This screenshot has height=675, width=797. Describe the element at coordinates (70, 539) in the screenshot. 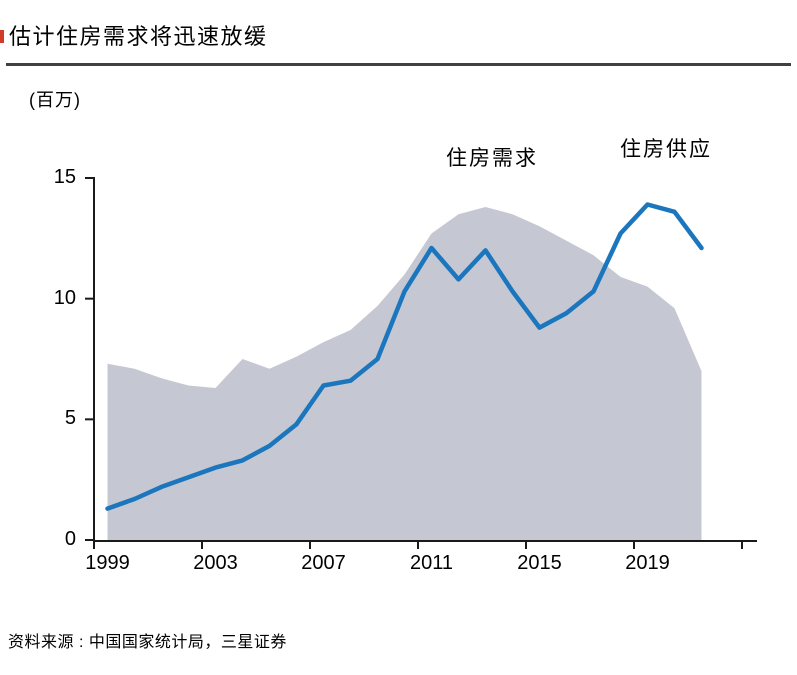

I see `y-tick-label: 0` at that location.